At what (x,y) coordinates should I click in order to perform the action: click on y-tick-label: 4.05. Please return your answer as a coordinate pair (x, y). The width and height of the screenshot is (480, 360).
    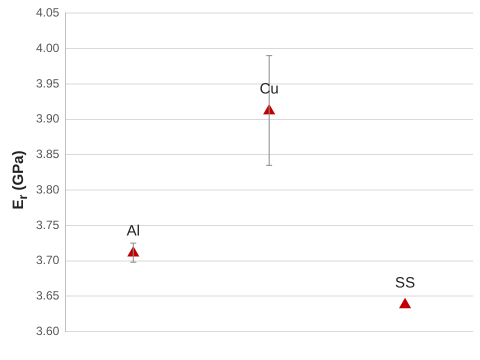
    Looking at the image, I should click on (48, 13).